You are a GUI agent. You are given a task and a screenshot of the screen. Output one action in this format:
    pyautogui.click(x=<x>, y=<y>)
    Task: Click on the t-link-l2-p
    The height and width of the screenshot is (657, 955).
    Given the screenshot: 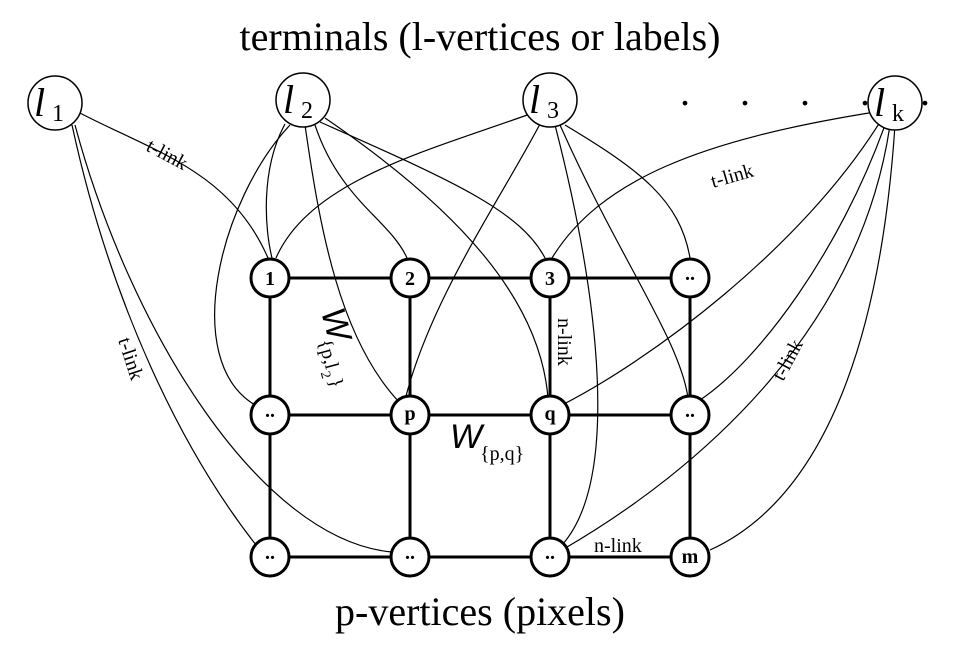 What is the action you would take?
    pyautogui.click(x=352, y=264)
    